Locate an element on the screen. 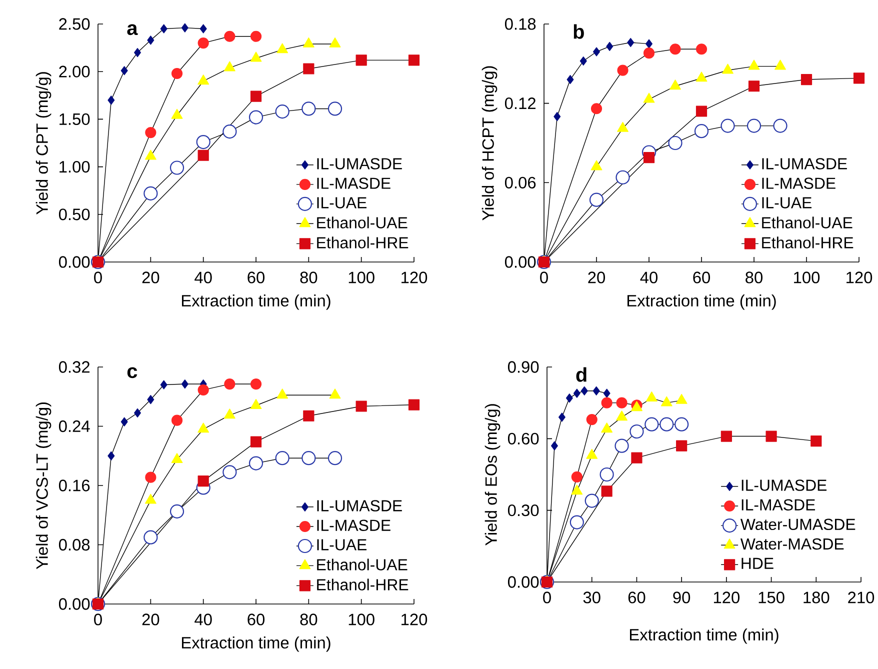  x-tick-label: 80 is located at coordinates (309, 620).